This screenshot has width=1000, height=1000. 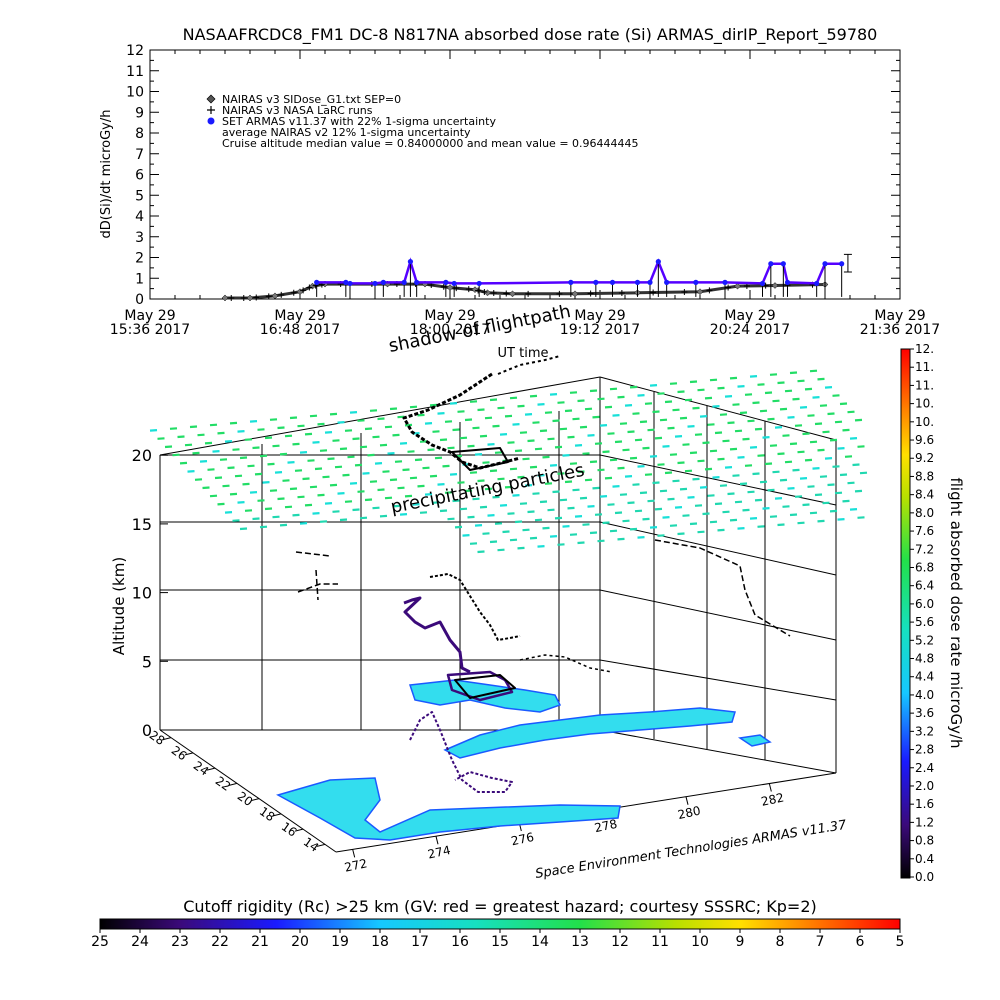 What do you see at coordinates (500, 924) in the screenshot?
I see `rigidity-gradient` at bounding box center [500, 924].